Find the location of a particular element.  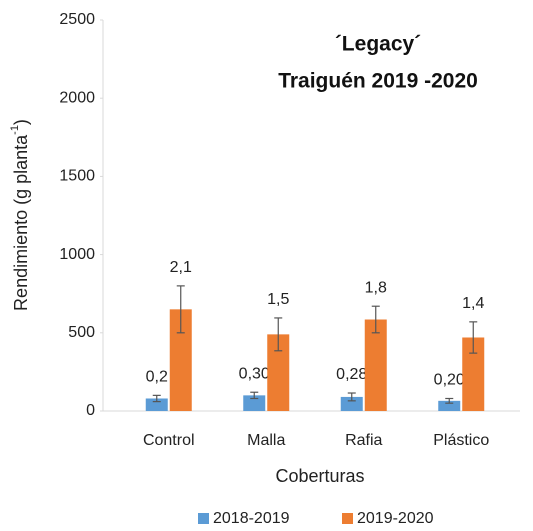

y-axis-title-text: Rendimiento (g planta is located at coordinates (21, 222).